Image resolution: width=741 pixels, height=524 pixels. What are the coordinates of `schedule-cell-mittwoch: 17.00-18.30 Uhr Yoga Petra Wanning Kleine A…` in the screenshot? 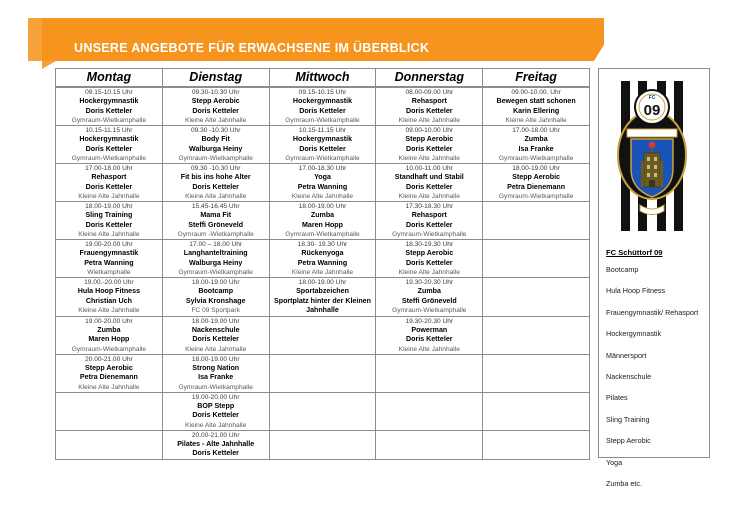 It's located at (322, 182).